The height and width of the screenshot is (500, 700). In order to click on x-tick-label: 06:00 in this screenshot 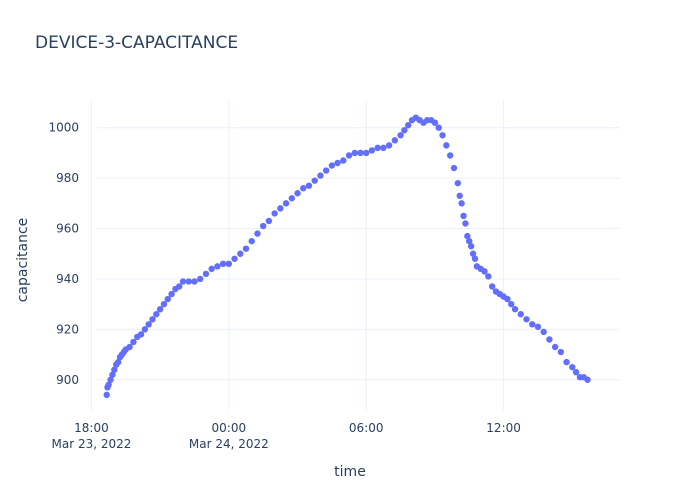, I will do `click(366, 428)`.